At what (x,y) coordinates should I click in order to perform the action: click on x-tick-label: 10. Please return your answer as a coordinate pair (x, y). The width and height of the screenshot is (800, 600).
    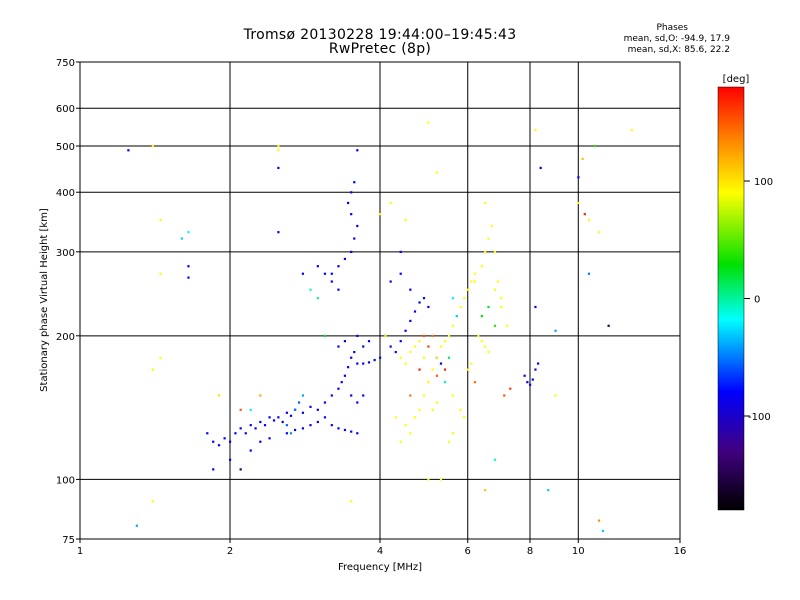
    Looking at the image, I should click on (578, 551).